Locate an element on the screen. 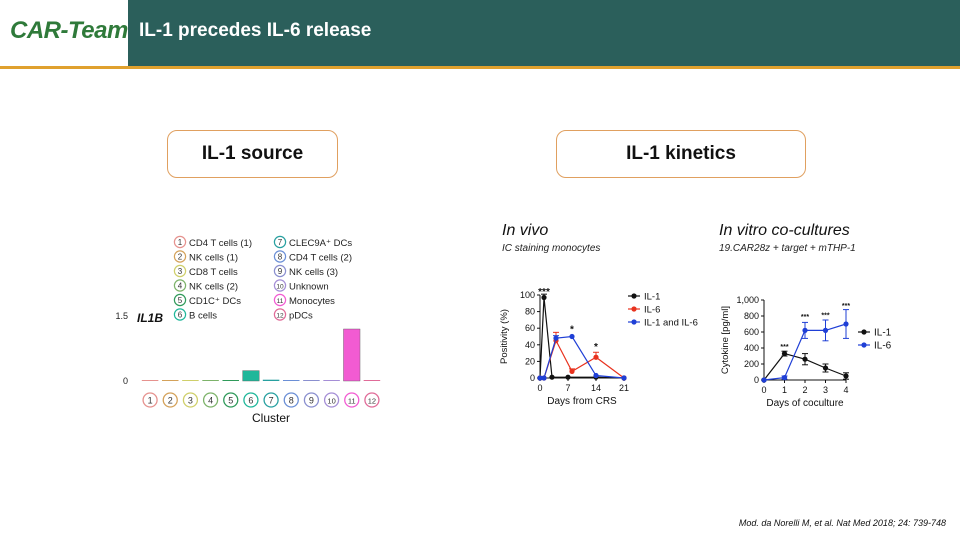 The height and width of the screenshot is (540, 960). chart-title: IL1B is located at coordinates (150, 318).